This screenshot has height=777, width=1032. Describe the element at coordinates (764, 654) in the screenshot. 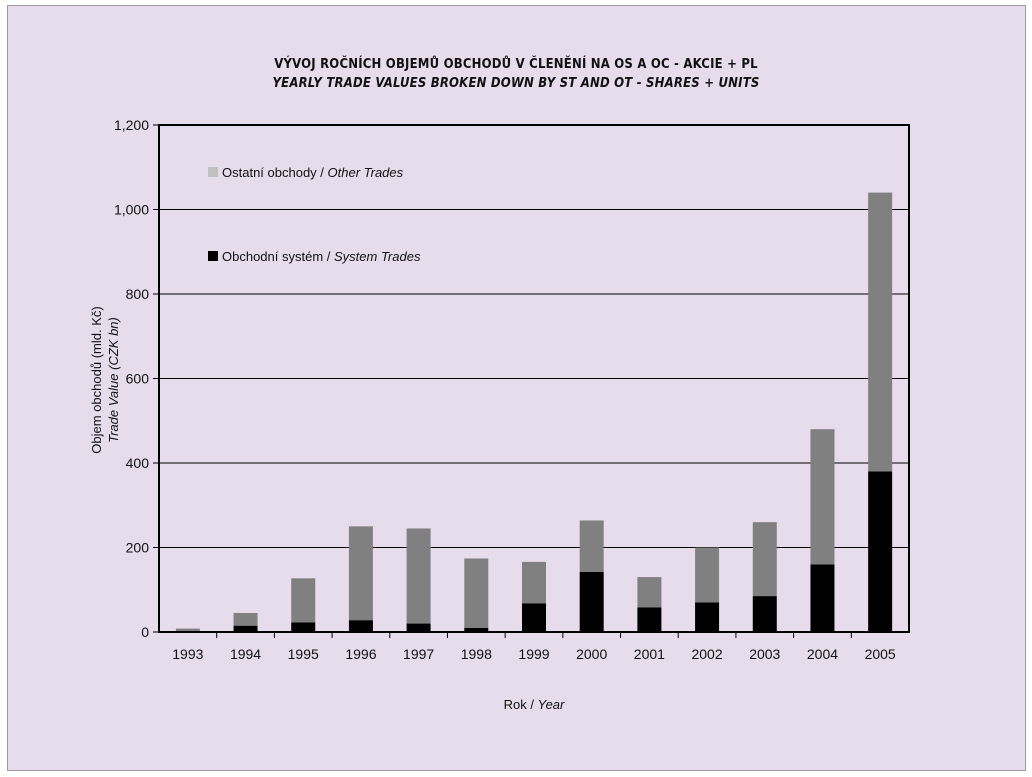

I see `x-tick-label: 2003` at that location.